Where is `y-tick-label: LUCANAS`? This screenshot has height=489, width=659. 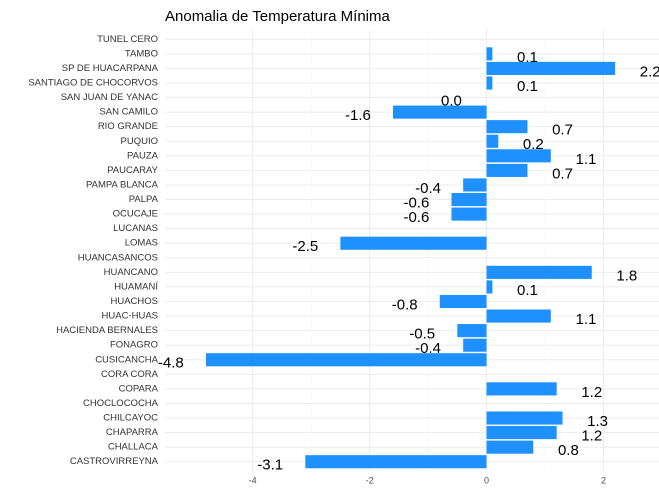 y-tick-label: LUCANAS is located at coordinates (135, 228).